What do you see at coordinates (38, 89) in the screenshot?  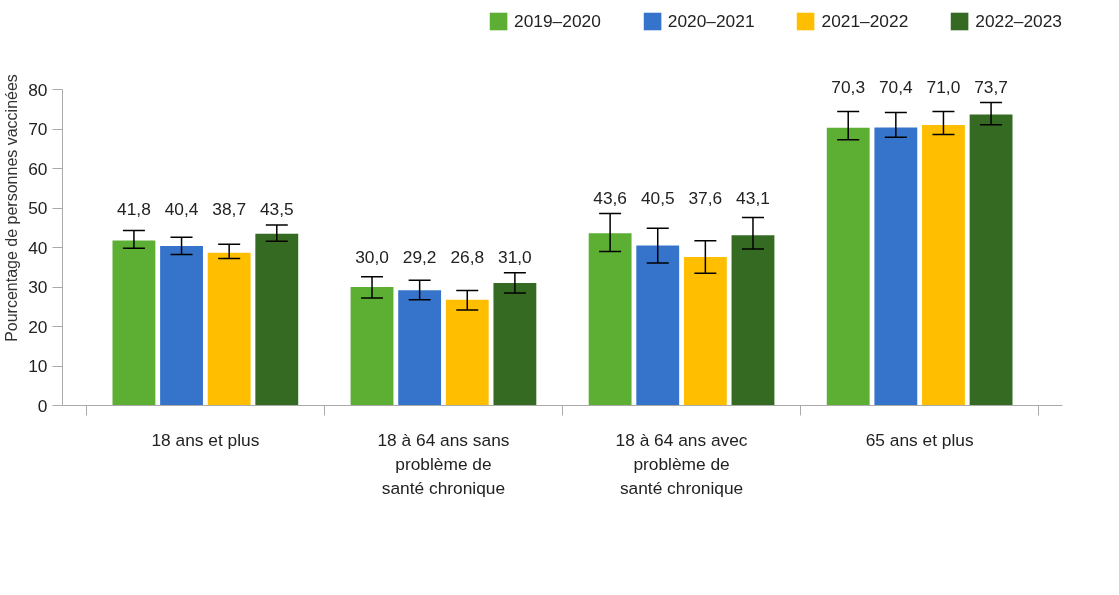 I see `y-tick-label: 80` at bounding box center [38, 89].